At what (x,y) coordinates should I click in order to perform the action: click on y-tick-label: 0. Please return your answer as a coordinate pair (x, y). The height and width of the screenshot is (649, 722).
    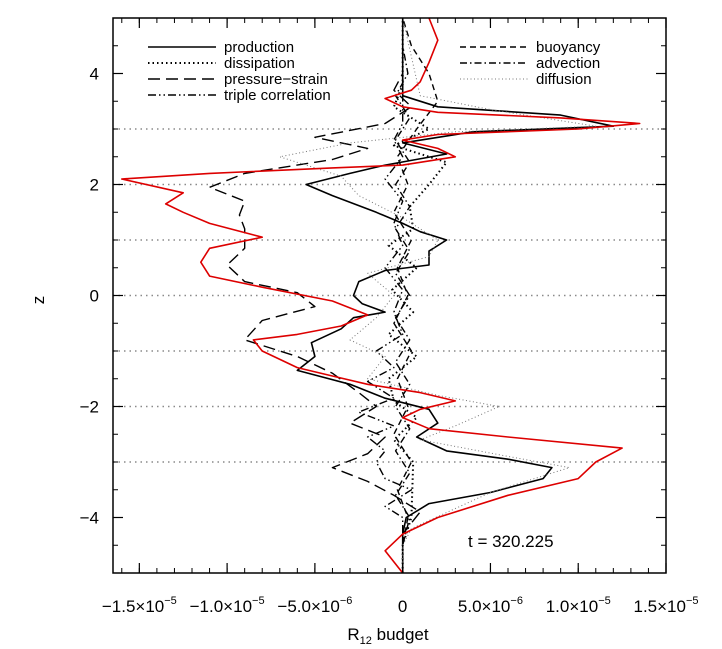
    Looking at the image, I should click on (94, 296).